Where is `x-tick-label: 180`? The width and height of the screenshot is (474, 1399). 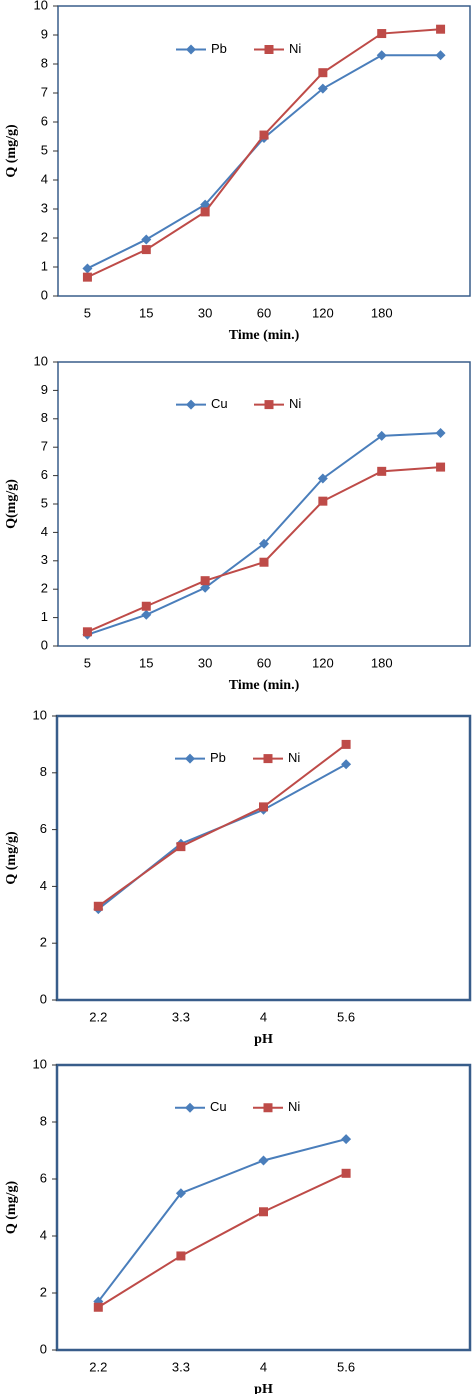
x-tick-label: 180 is located at coordinates (382, 662).